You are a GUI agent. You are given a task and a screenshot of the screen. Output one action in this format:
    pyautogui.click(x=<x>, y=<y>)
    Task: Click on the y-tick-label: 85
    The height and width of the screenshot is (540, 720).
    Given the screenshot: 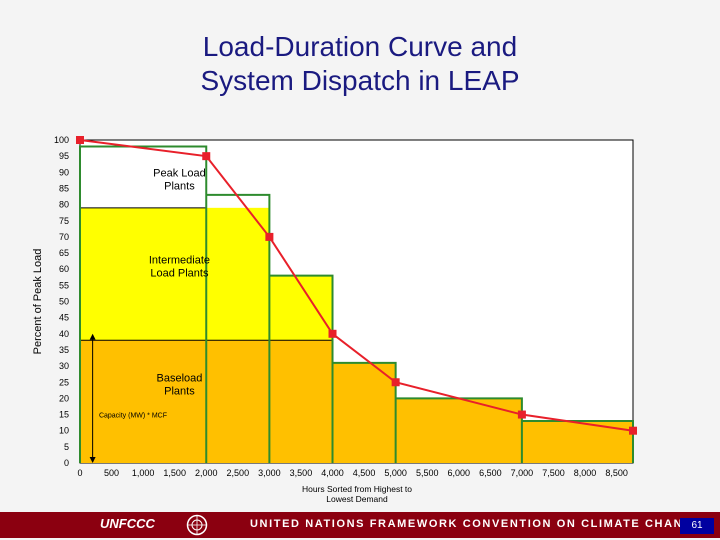 What is the action you would take?
    pyautogui.click(x=64, y=188)
    